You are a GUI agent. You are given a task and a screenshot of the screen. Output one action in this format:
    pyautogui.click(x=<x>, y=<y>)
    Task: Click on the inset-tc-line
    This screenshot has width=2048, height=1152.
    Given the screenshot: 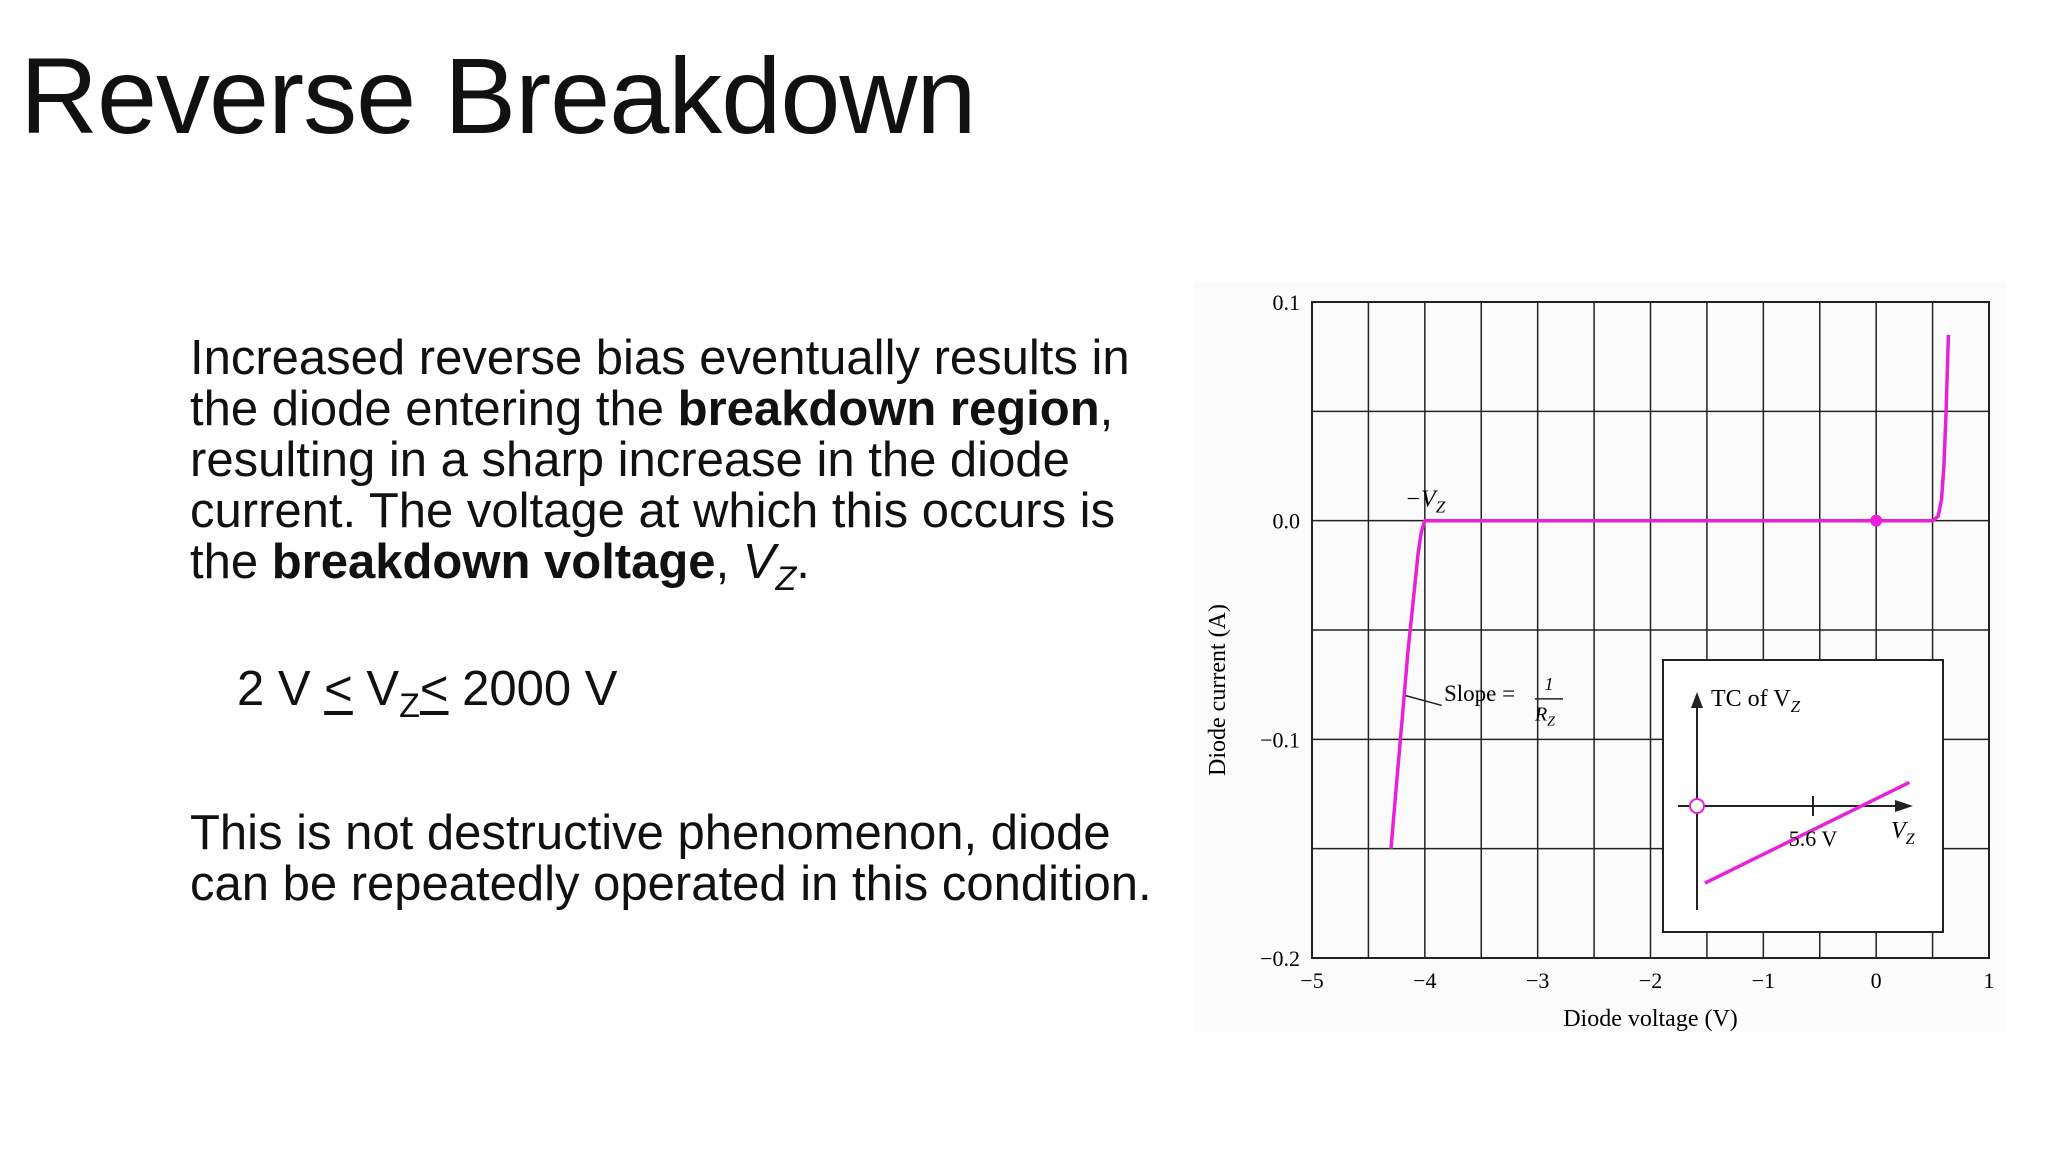 What is the action you would take?
    pyautogui.click(x=1807, y=832)
    